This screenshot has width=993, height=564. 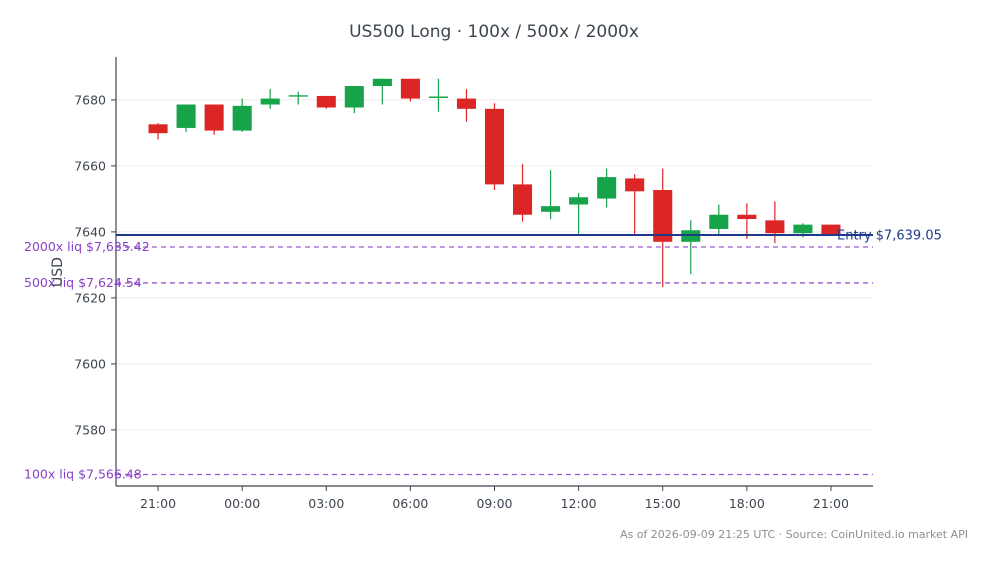 I want to click on chart-title: US500 Long · 100x / 500x / 2000x, so click(x=494, y=32).